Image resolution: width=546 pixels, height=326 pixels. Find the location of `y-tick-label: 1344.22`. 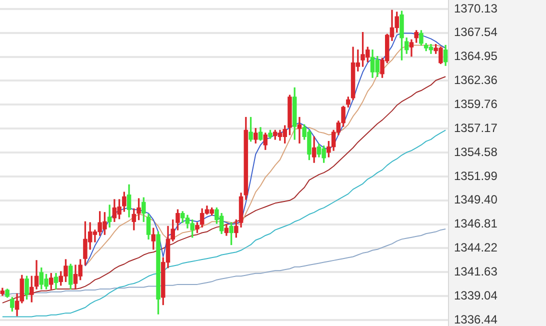

y-tick-label: 1344.22 is located at coordinates (476, 247).